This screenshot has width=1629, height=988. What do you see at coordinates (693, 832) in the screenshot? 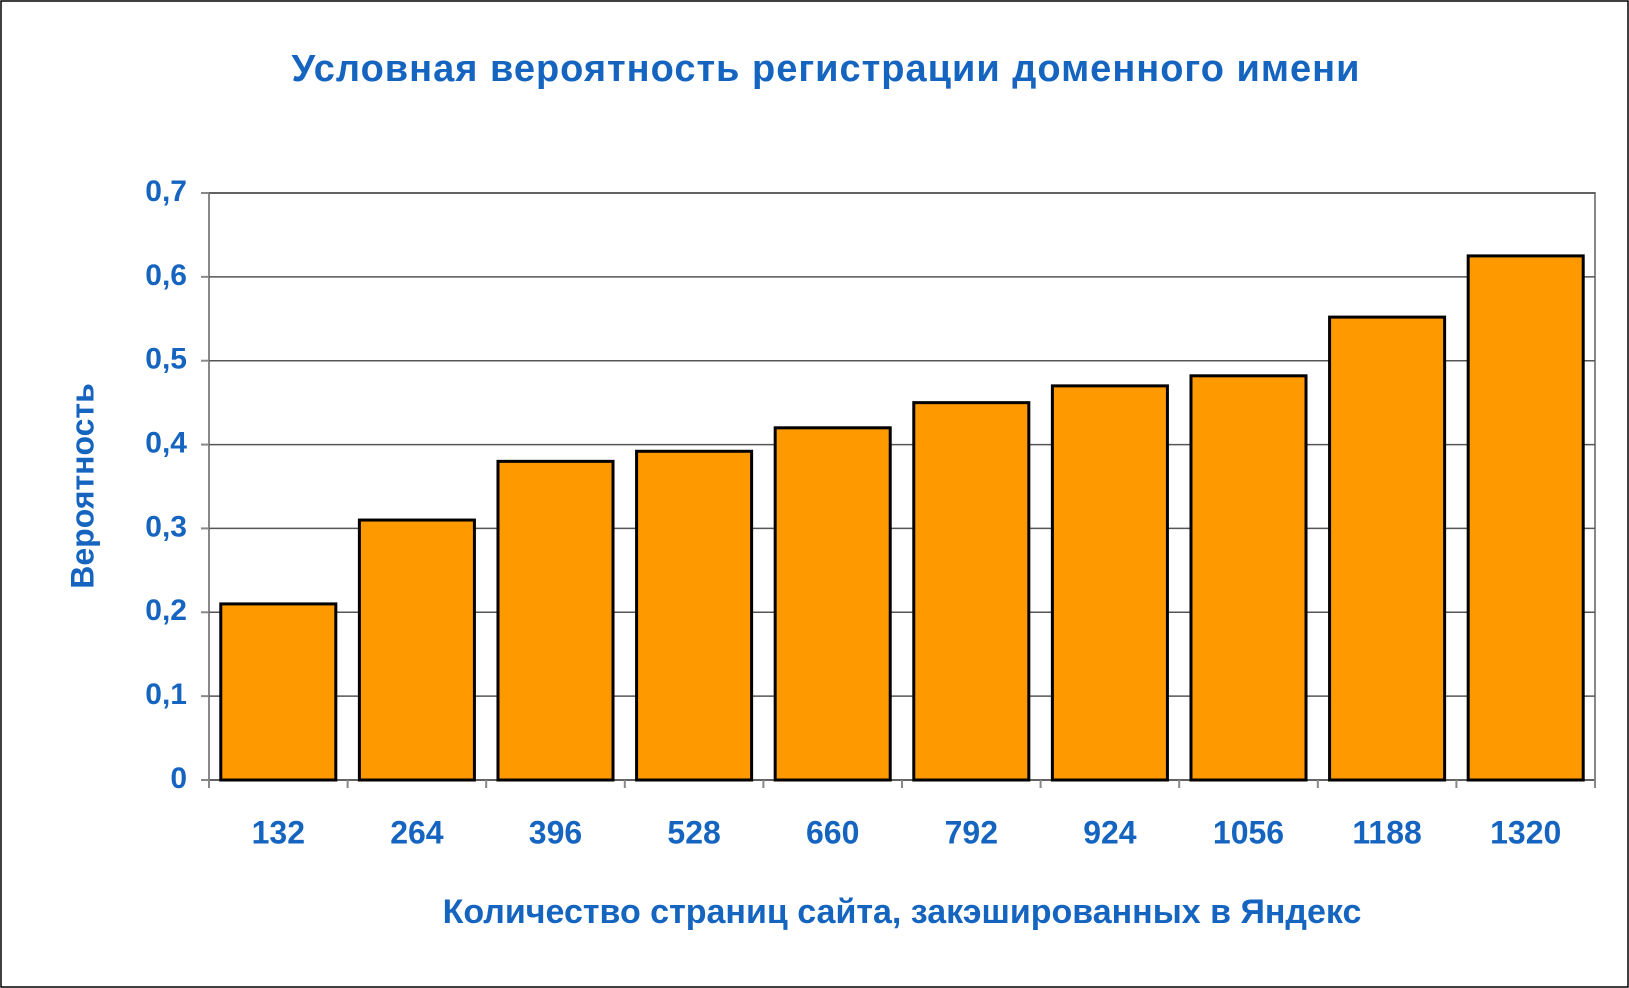
I see `x-tick-label: 528` at bounding box center [693, 832].